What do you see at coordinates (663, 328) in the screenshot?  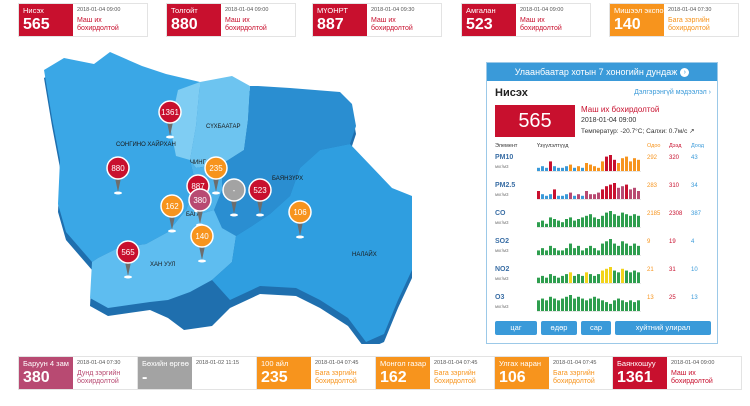 I see `tab-winter: хуйтний улирал` at bounding box center [663, 328].